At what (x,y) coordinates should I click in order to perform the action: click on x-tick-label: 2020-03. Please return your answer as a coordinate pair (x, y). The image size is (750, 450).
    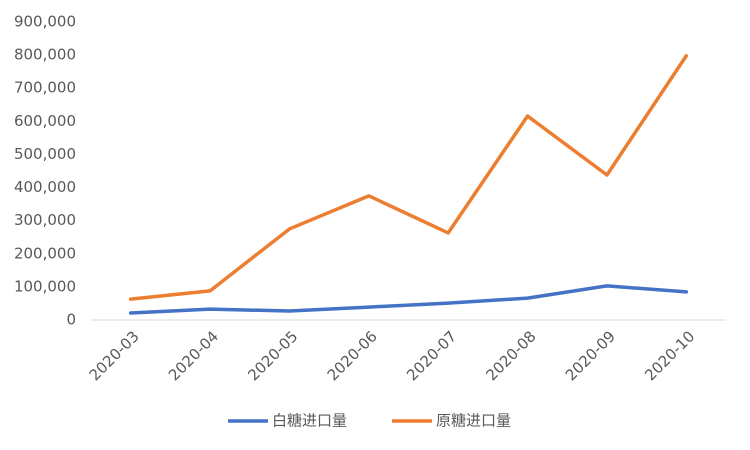
    Looking at the image, I should click on (114, 355).